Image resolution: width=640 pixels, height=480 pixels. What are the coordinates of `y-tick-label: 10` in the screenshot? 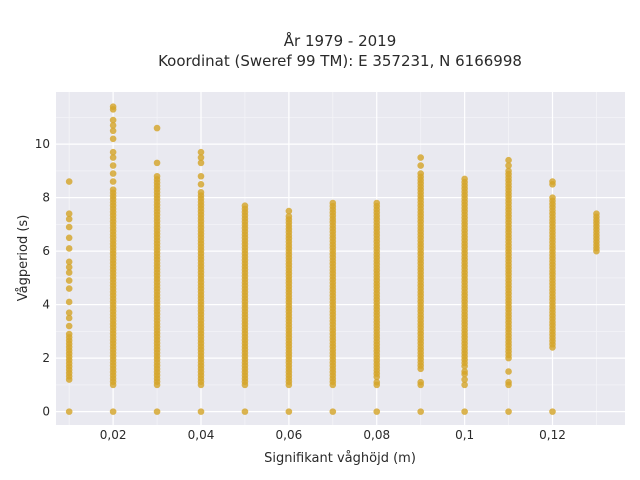 It's located at (42, 144).